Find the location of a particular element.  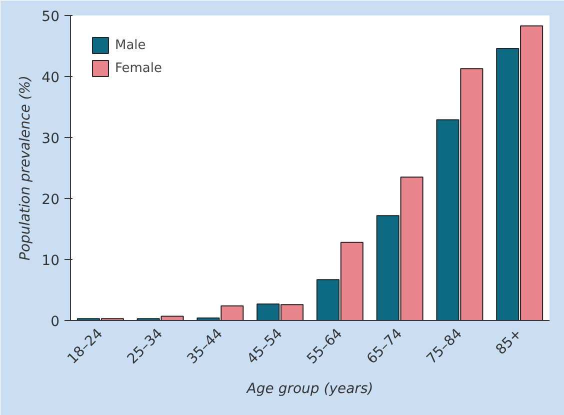

y-tick-label: 40 is located at coordinates (51, 78).